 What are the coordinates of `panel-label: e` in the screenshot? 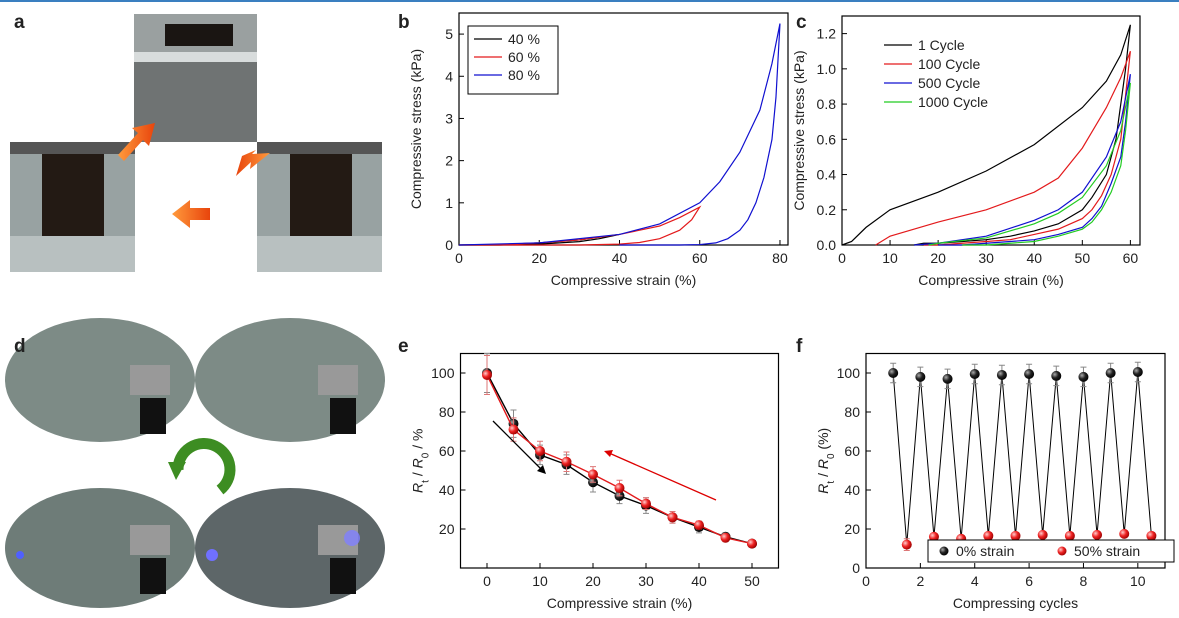 It's located at (403, 346).